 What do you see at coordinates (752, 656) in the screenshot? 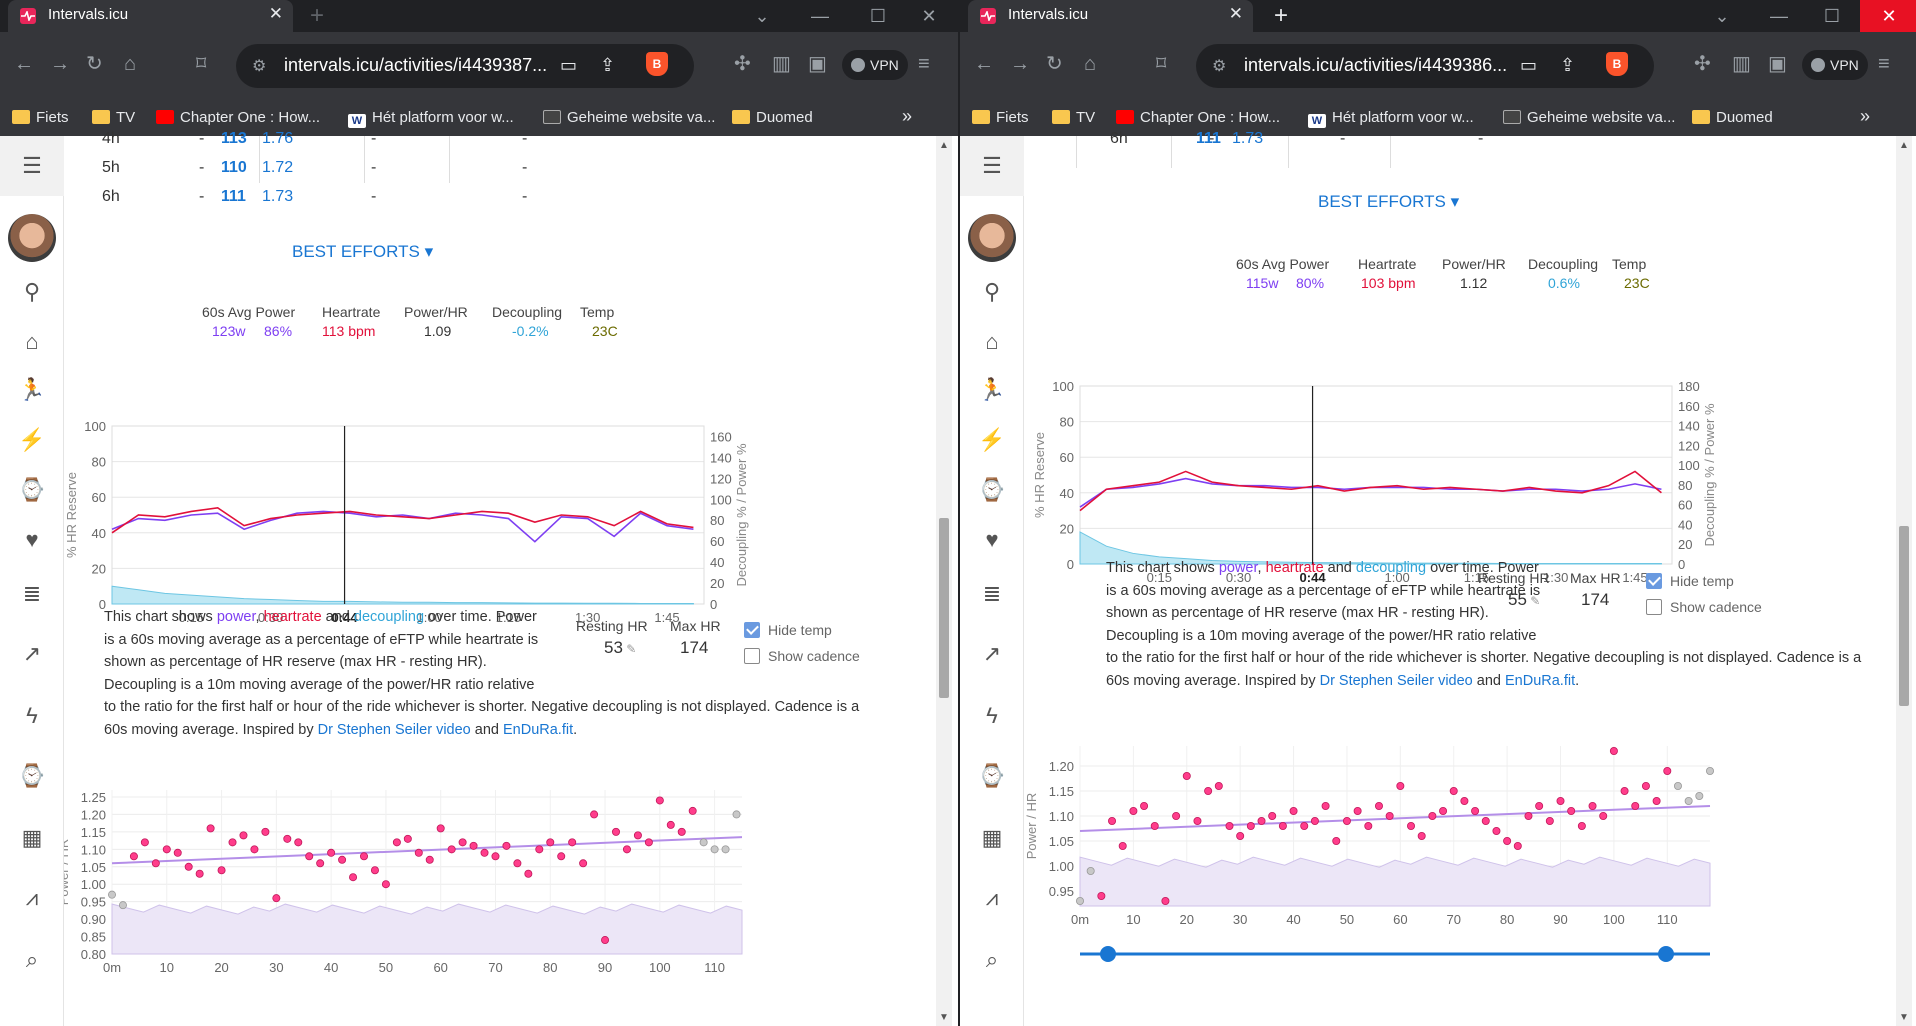
I see `show-cadence-checkbox` at bounding box center [752, 656].